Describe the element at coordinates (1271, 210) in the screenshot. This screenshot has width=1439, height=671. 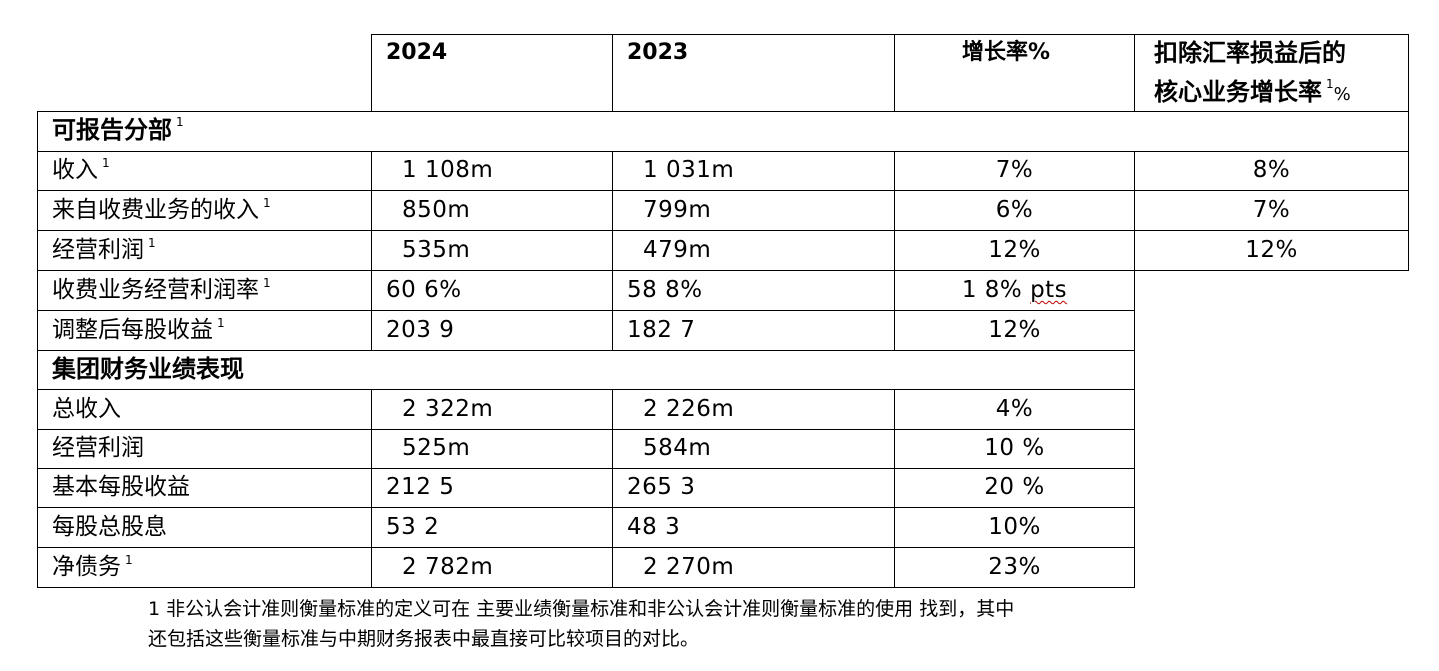
I see `value-core-growth: 7%` at that location.